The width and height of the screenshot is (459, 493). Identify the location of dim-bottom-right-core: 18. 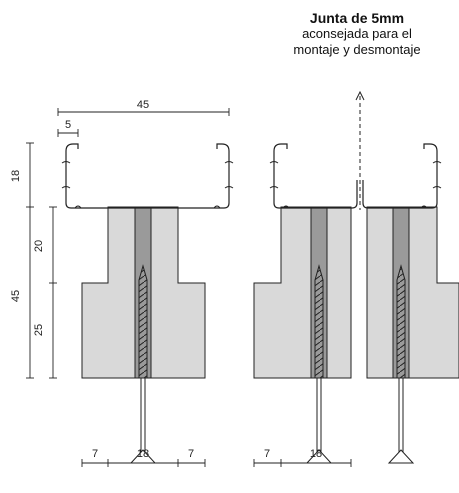
(316, 454).